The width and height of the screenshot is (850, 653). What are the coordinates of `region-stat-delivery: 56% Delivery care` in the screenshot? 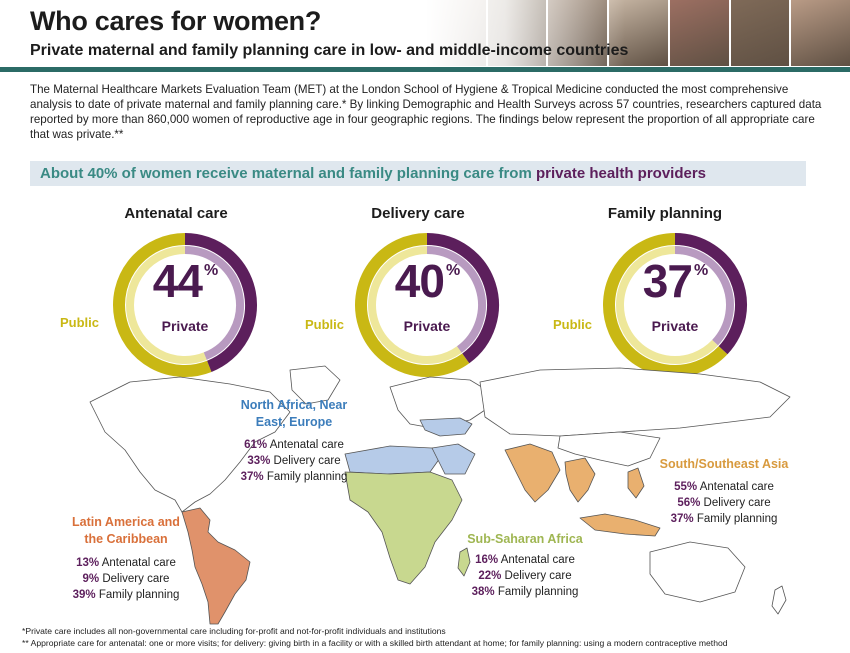 It's located at (724, 503).